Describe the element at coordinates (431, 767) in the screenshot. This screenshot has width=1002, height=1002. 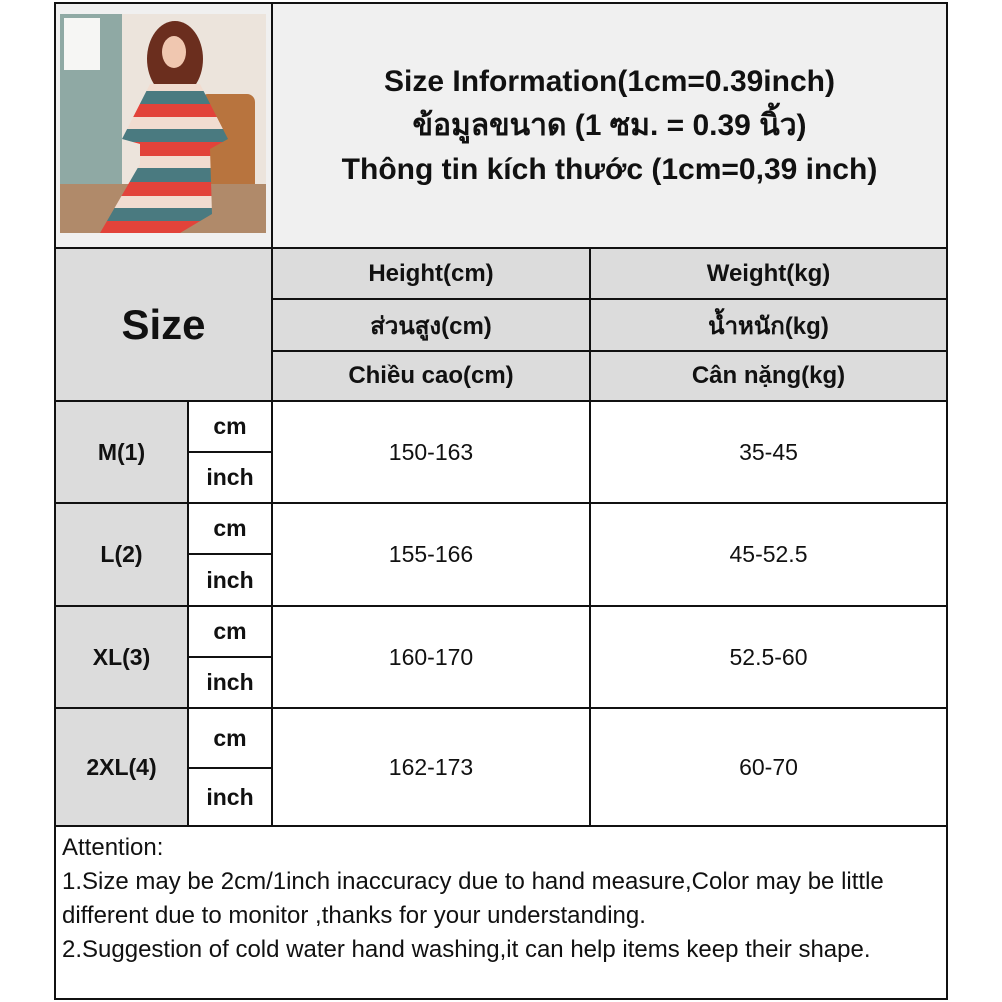
I see `height-value: 162-173` at that location.